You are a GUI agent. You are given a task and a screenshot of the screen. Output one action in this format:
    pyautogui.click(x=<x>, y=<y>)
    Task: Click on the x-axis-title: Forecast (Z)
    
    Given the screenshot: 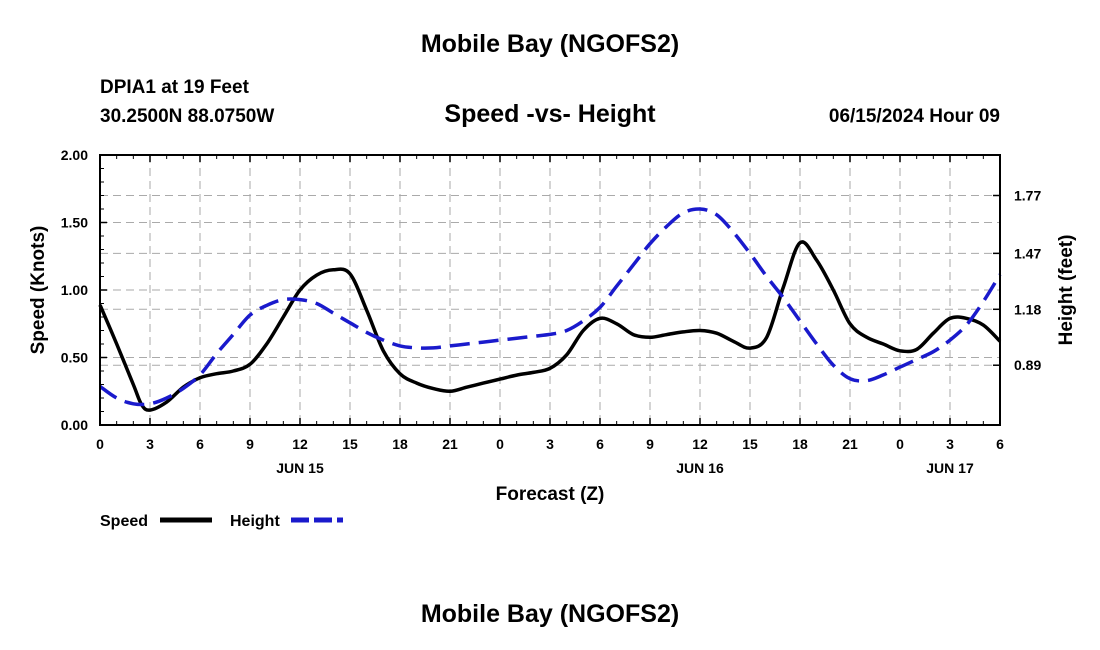 What is the action you would take?
    pyautogui.click(x=550, y=494)
    